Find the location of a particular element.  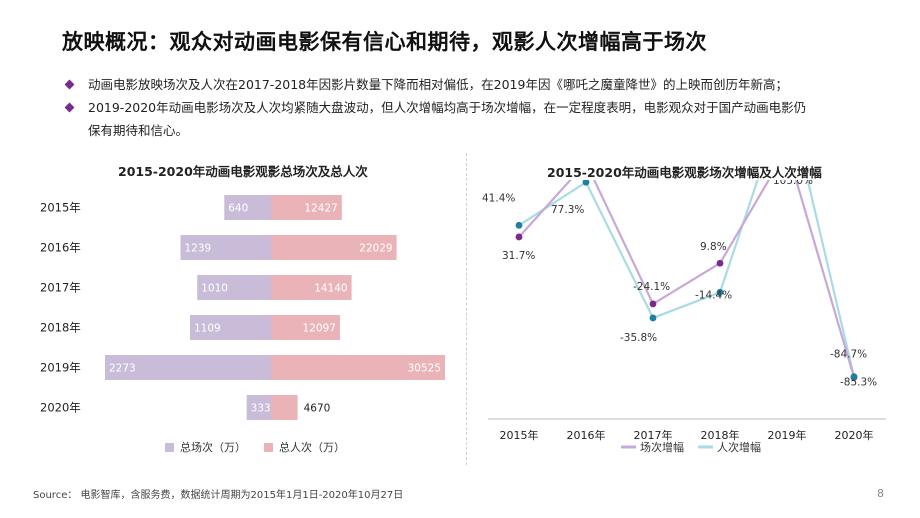

legend-label-admissions: 总人次（万） is located at coordinates (312, 447).